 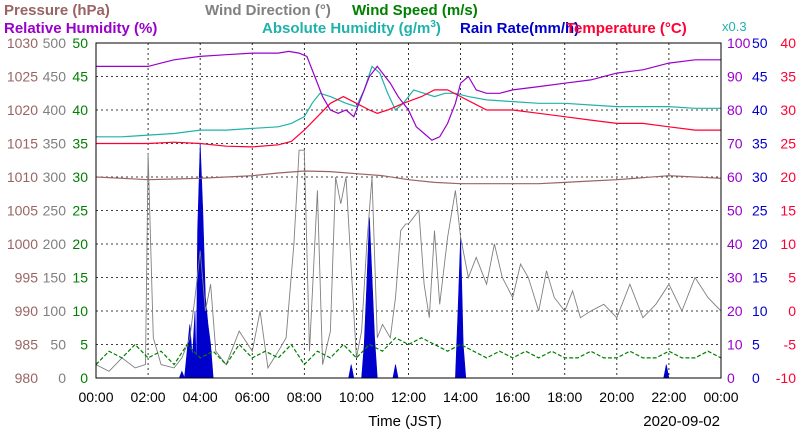 What do you see at coordinates (80, 144) in the screenshot?
I see `wind-speed-tick-label: 35` at bounding box center [80, 144].